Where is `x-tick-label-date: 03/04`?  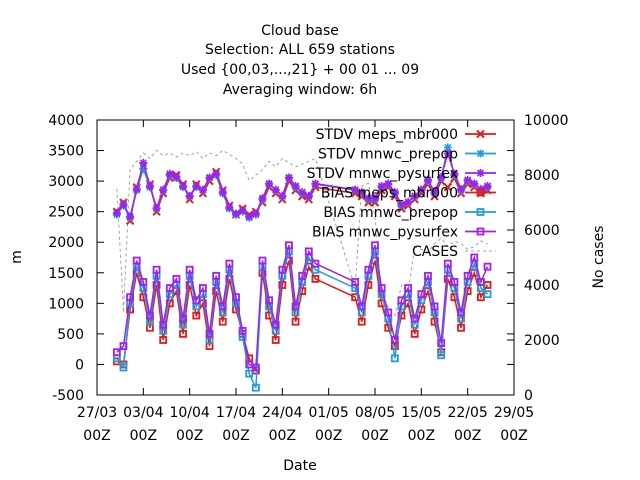
x-tick-label-date: 03/04 is located at coordinates (143, 413).